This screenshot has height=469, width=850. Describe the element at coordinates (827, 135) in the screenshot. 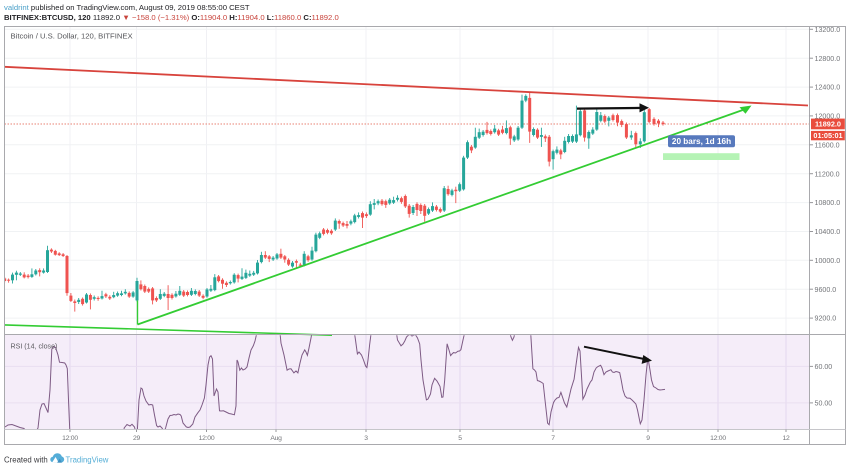

I see `svg-text: 01:05:01` at that location.